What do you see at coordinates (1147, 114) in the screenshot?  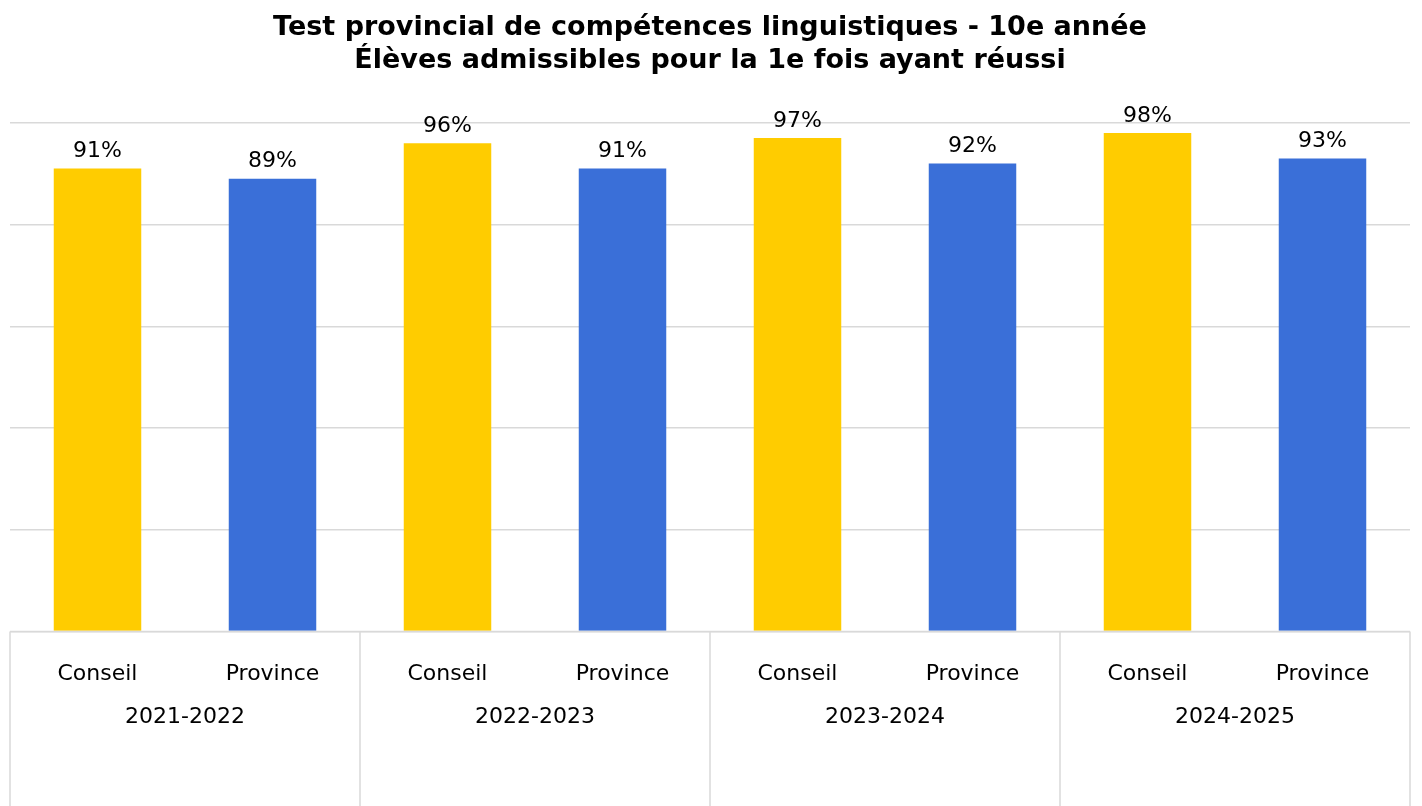 I see `data-label: 98%` at bounding box center [1147, 114].